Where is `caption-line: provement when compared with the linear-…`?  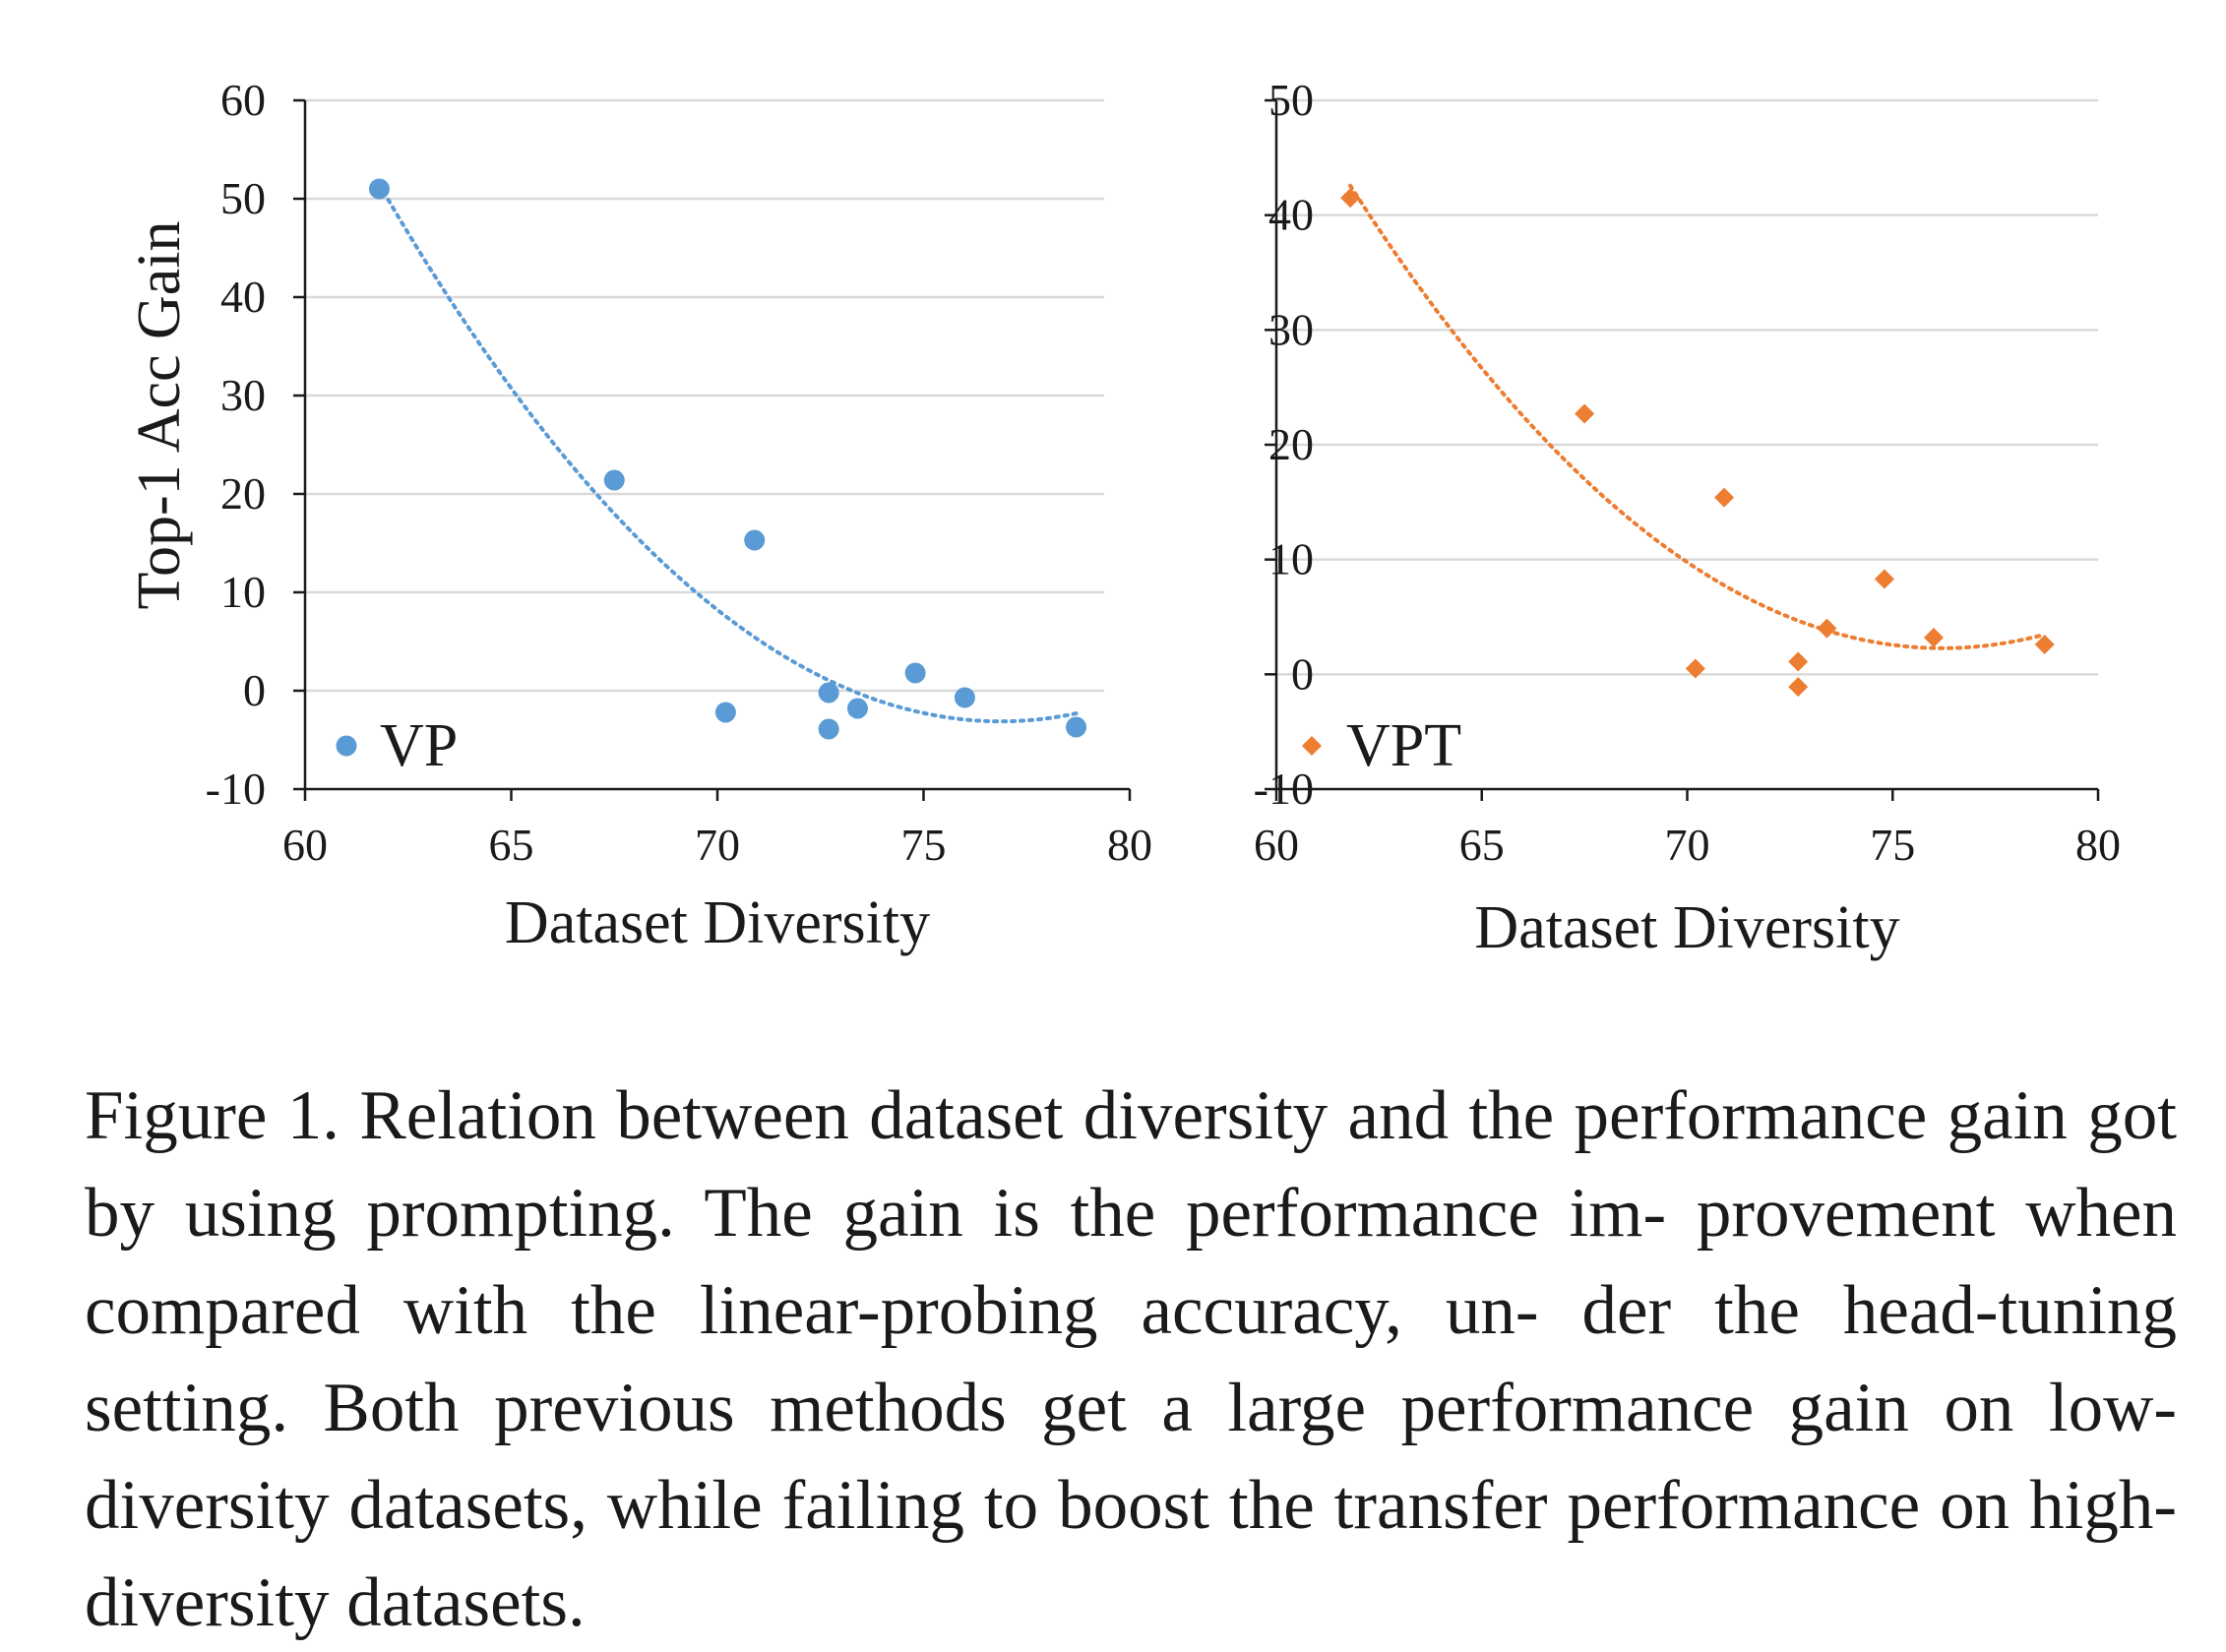 caption-line: provement when compared with the linear-… is located at coordinates (1131, 1262).